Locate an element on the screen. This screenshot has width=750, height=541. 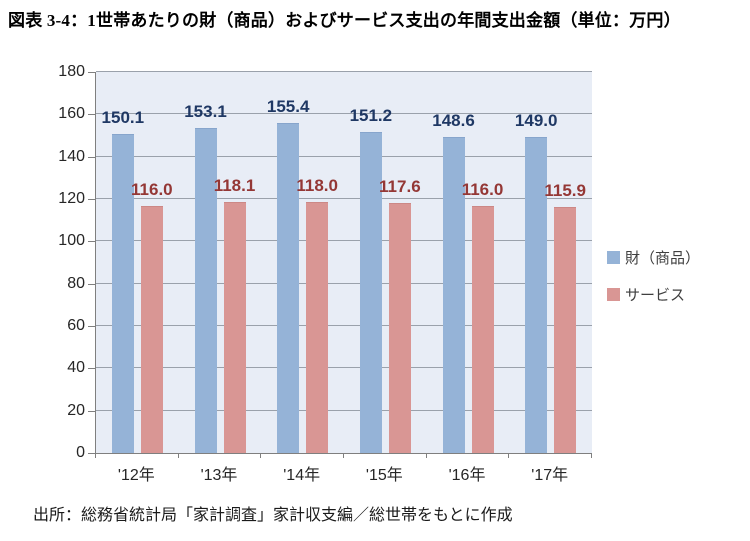
bar-slot: 117.6 is located at coordinates (400, 262).